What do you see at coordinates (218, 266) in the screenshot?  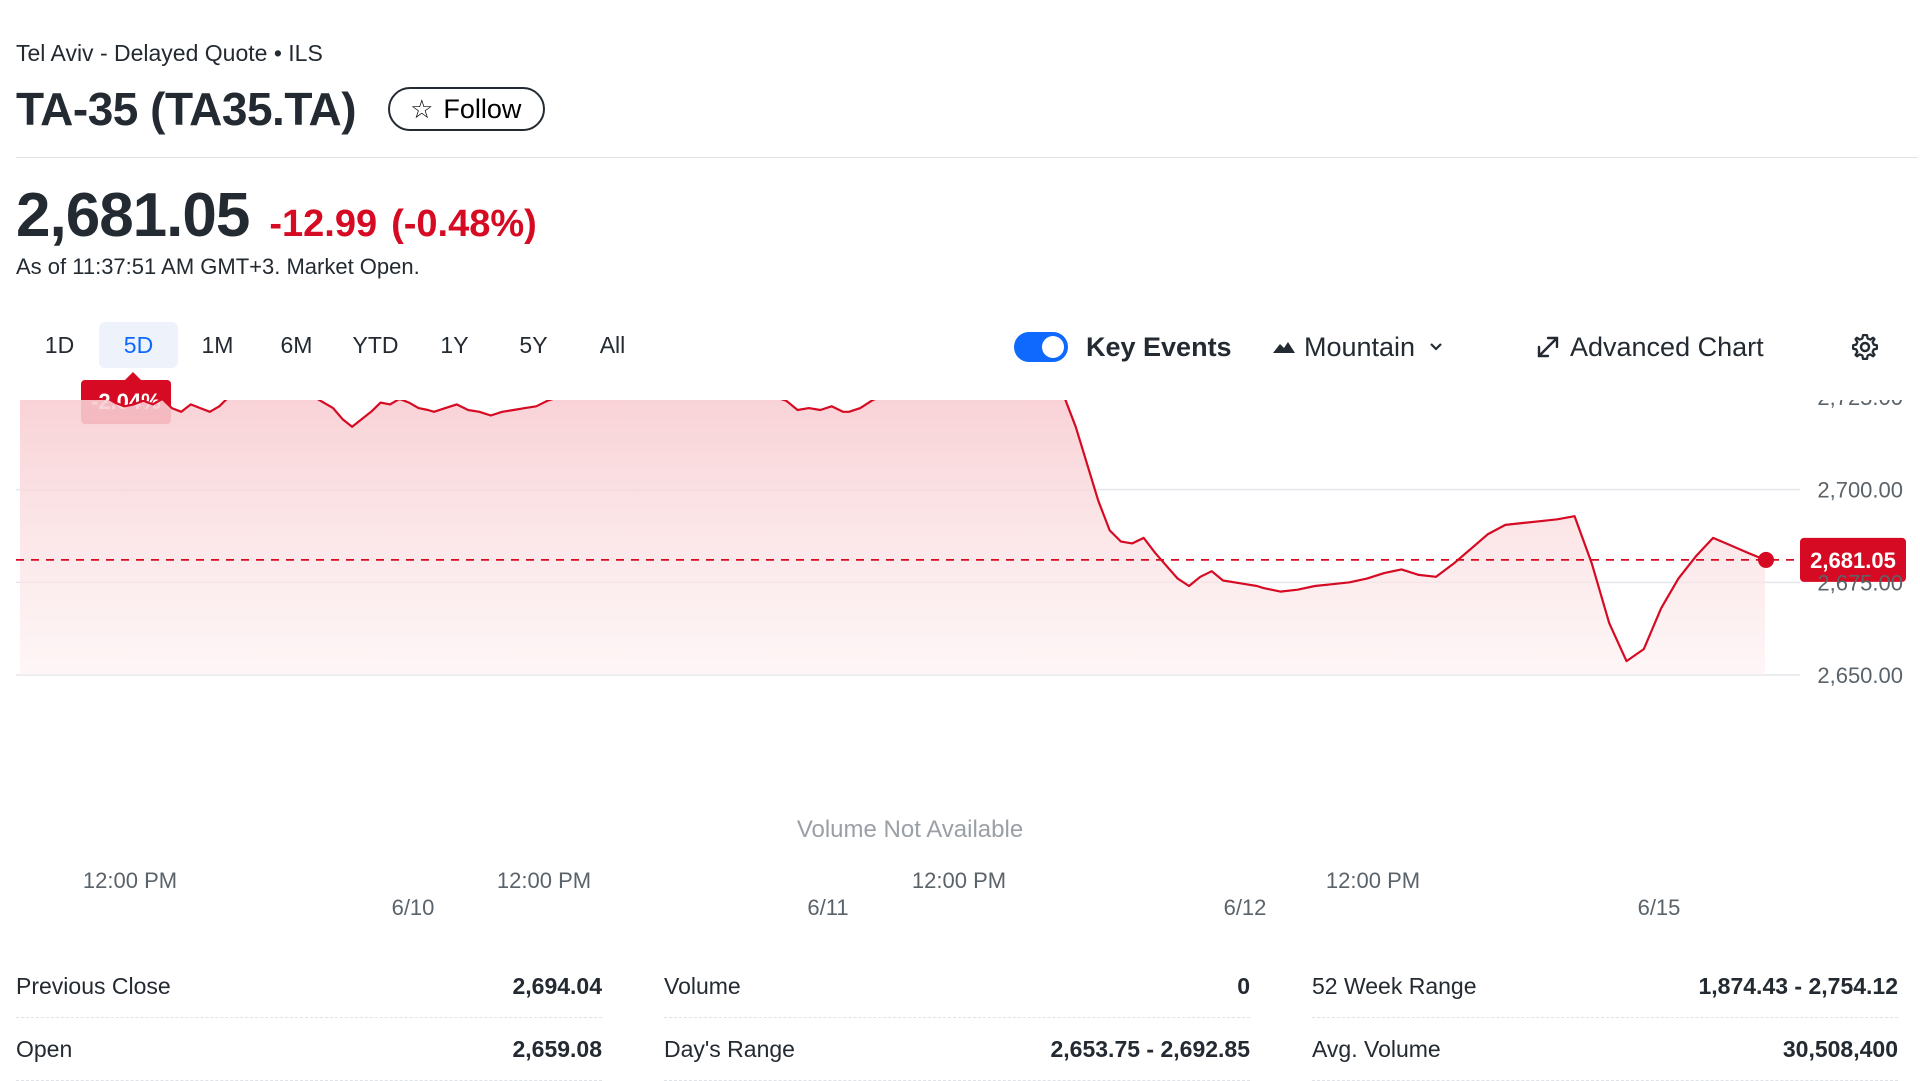 I see `quote-timestamp: As of 11:37:51 AM GMT+3. Market Open.` at bounding box center [218, 266].